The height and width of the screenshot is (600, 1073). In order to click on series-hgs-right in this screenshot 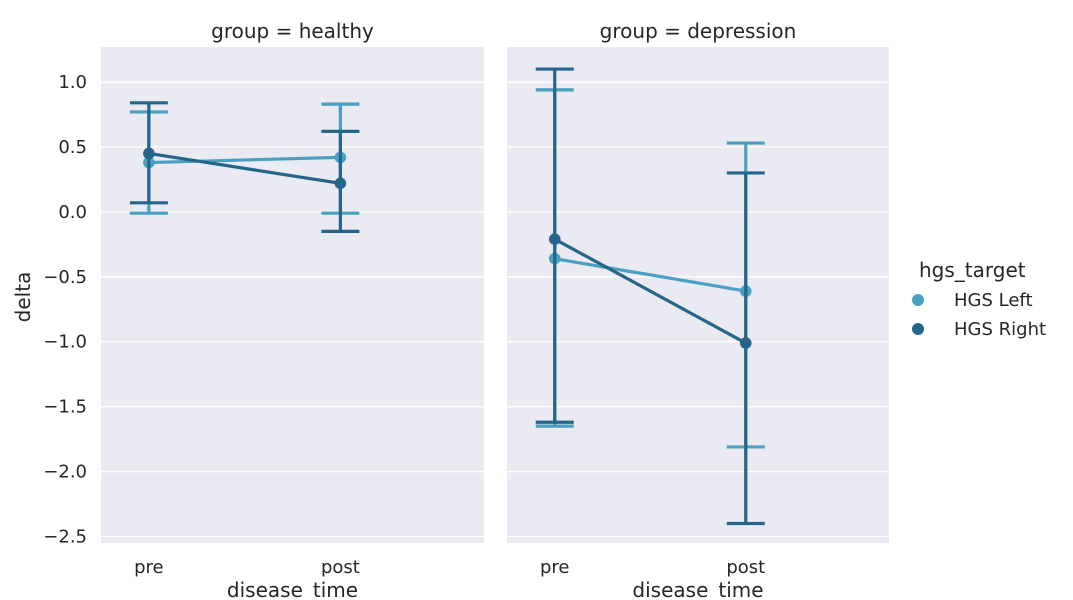, I will do `click(244, 167)`.